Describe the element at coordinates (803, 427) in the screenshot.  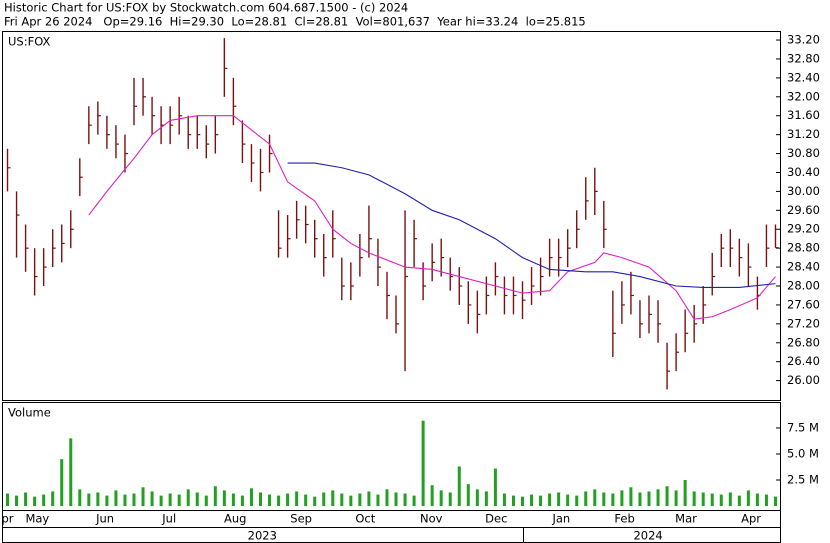
I see `volume-tick-label: 7.5 M` at that location.